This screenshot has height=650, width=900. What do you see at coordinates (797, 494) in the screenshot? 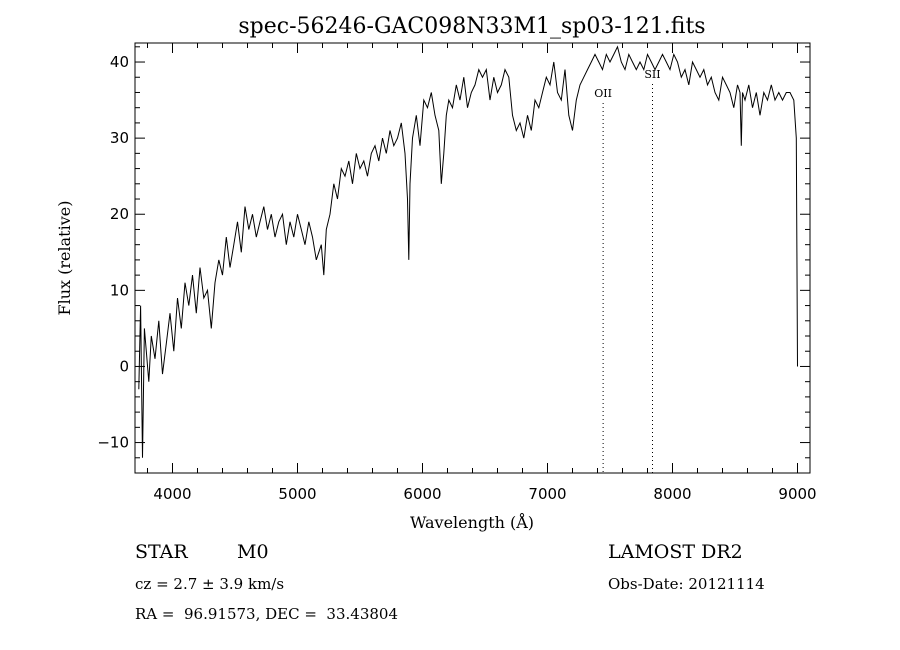
I see `x-tick-label: 9000` at bounding box center [797, 494].